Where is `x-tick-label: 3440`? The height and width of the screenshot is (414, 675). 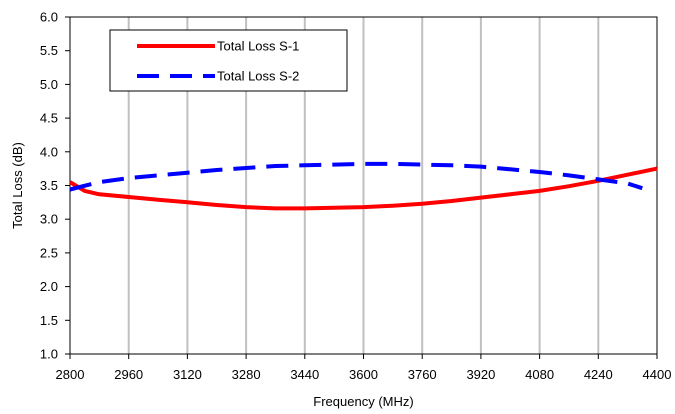
x-tick-label: 3440 is located at coordinates (304, 374).